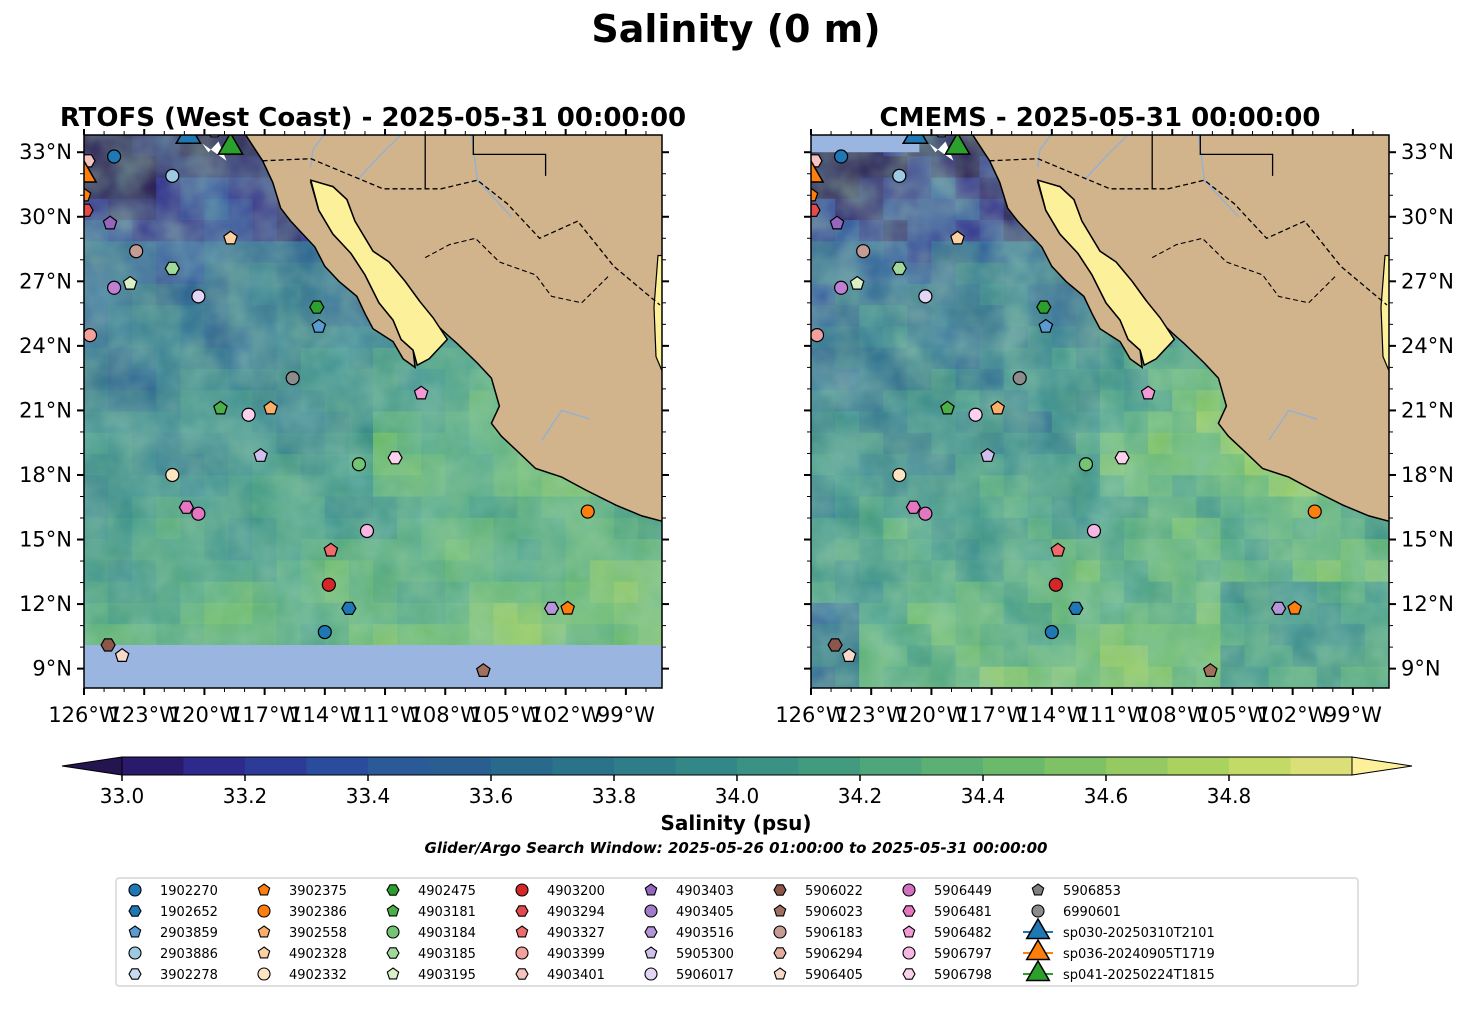  What do you see at coordinates (1019, 378) in the screenshot?
I see `platform-marker-6990601-cmems` at bounding box center [1019, 378].